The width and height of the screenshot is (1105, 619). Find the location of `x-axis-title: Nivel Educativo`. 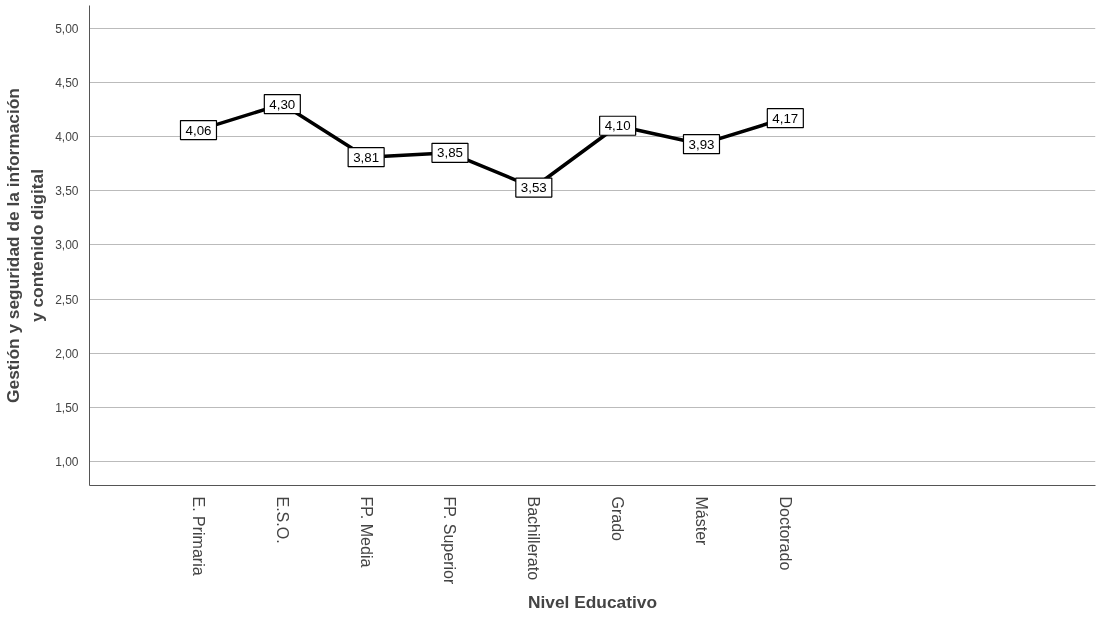

x-axis-title: Nivel Educativo is located at coordinates (592, 602).